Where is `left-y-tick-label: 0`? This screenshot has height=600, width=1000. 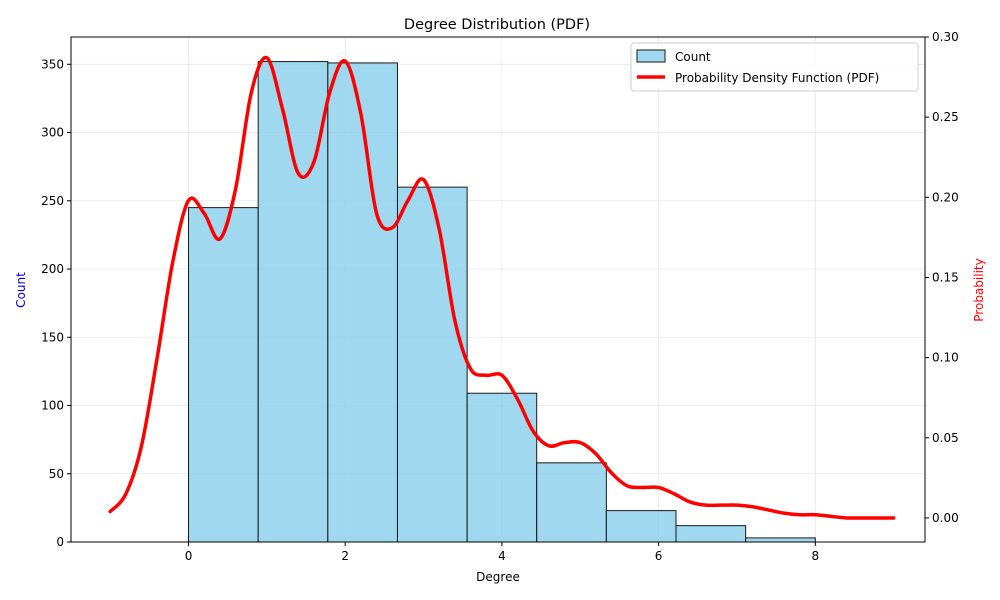 left-y-tick-label: 0 is located at coordinates (60, 542).